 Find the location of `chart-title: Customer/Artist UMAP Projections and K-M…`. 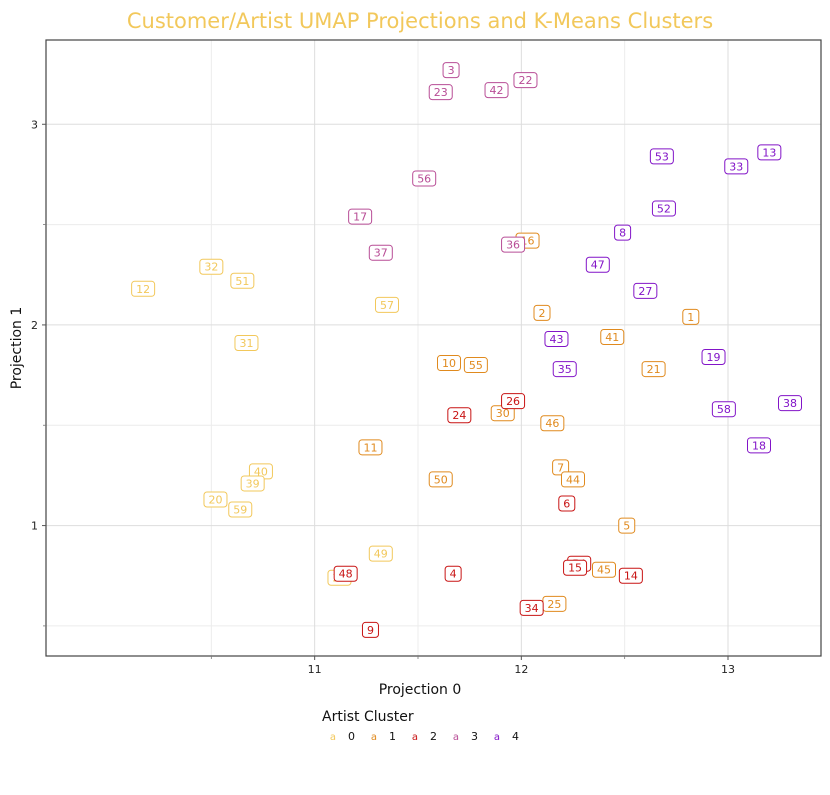

chart-title: Customer/Artist UMAP Projections and K-M… is located at coordinates (420, 21).